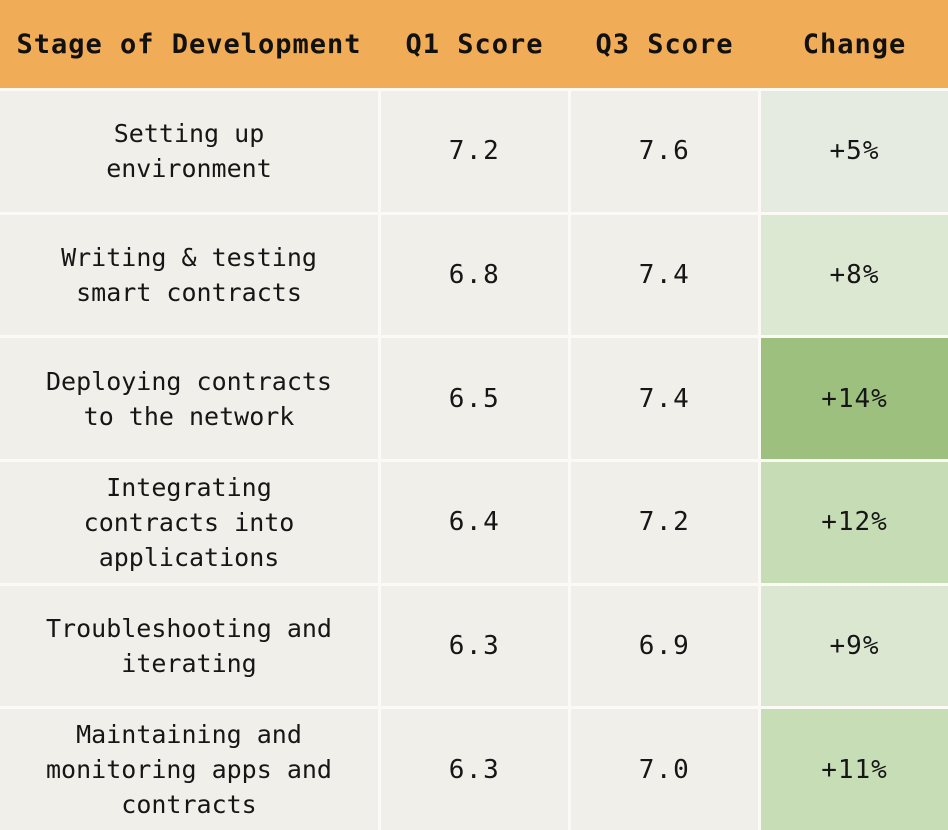  I want to click on stage-cell: Integrating contracts into applications, so click(189, 522).